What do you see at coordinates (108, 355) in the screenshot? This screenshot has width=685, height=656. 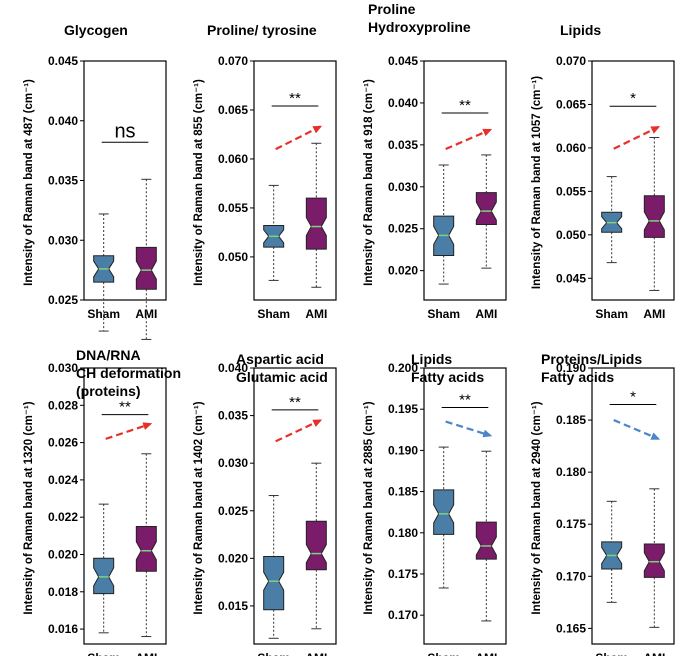 I see `panel-title-line: DNA/RNA` at bounding box center [108, 355].